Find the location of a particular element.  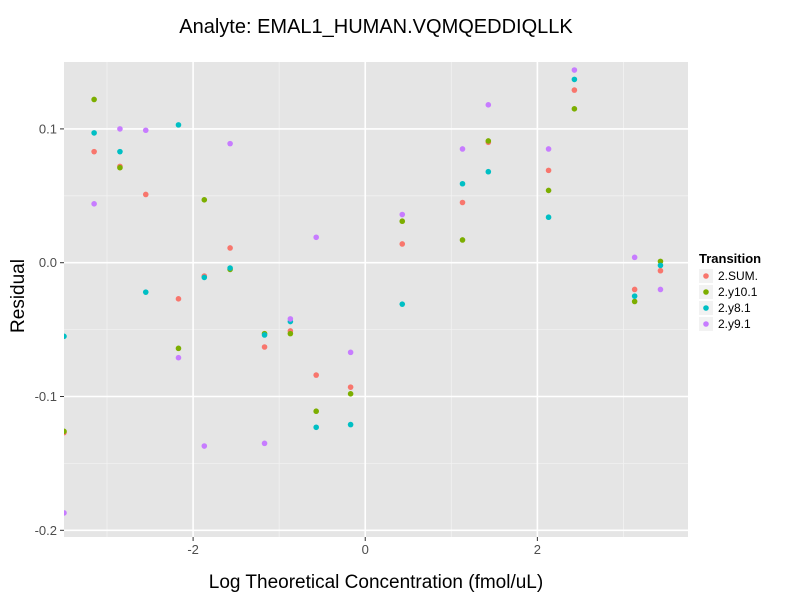

legend-label: 2.SUM. is located at coordinates (738, 276).